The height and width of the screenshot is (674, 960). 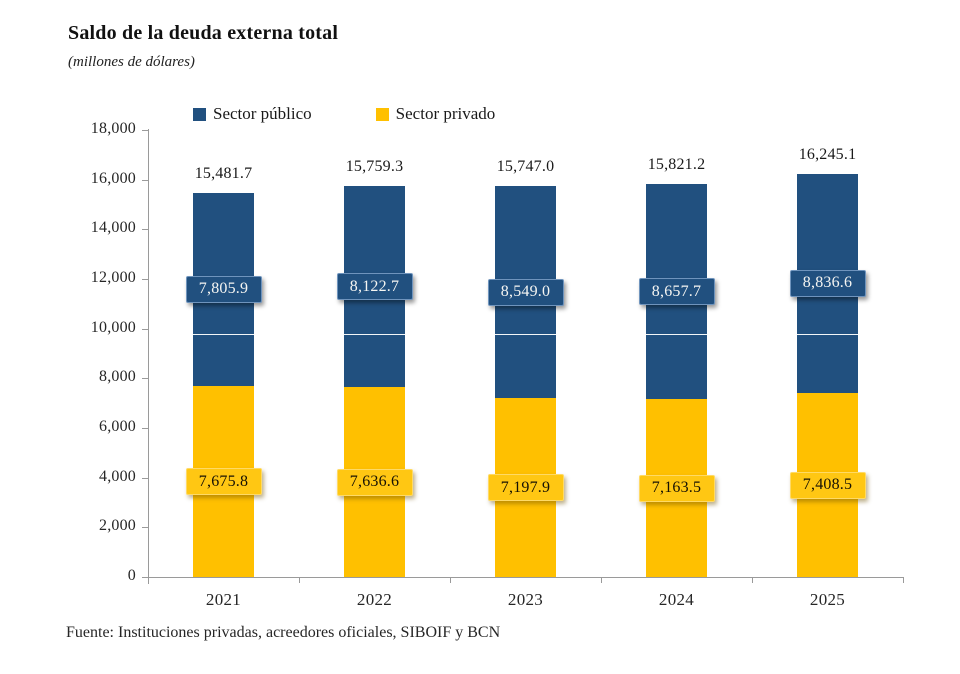 I want to click on value-label-privado: 7,636.6, so click(x=374, y=482).